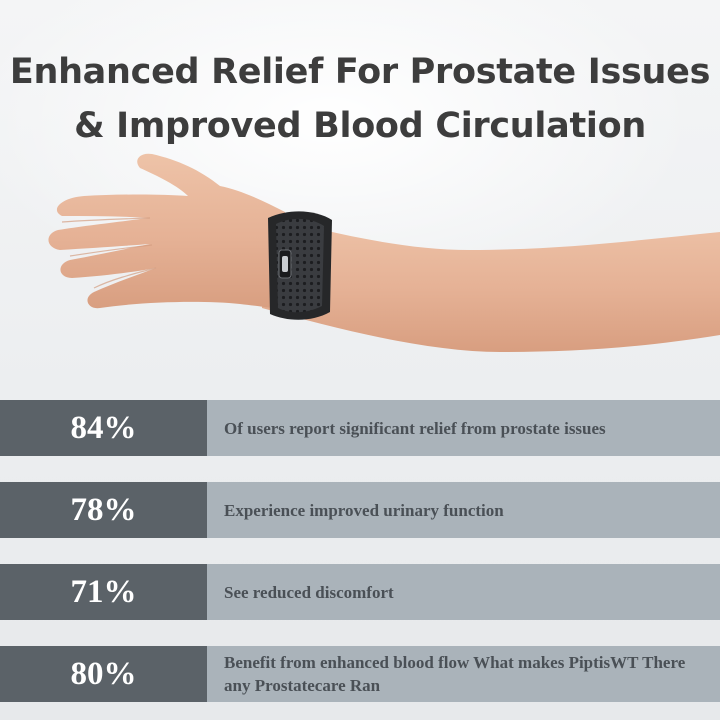 This screenshot has height=720, width=720. I want to click on stat-row-3: 71% See reduced discomfort, so click(360, 592).